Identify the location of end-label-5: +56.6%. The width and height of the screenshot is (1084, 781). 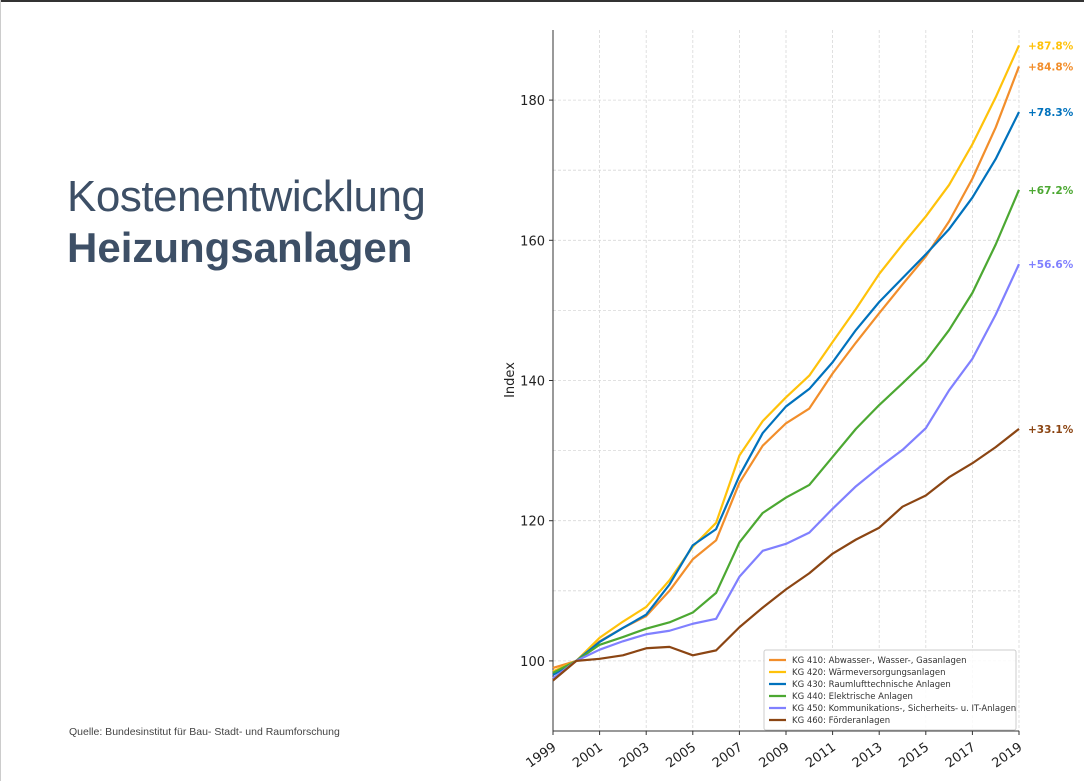
(1051, 265).